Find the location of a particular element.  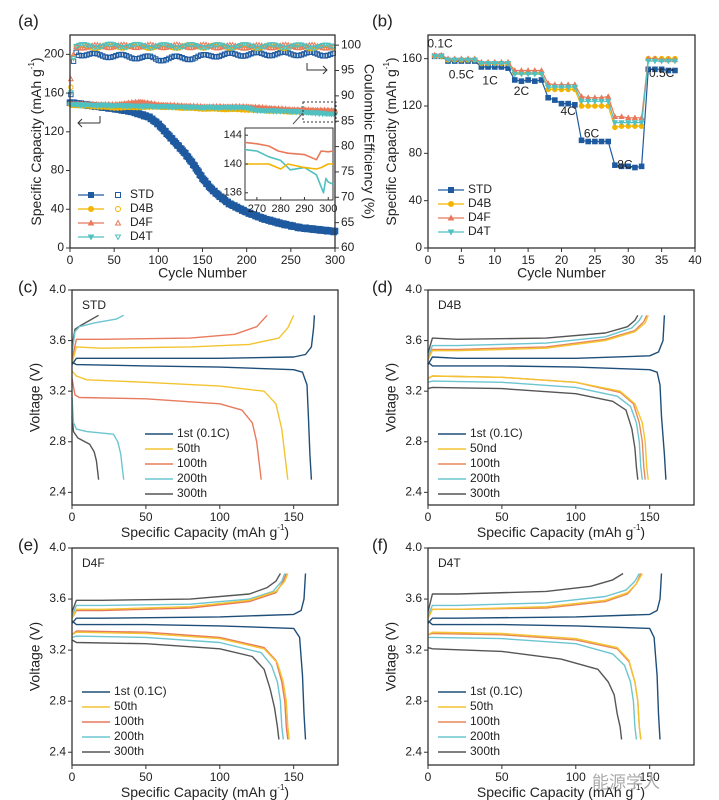

rate-annotation: 0.5C is located at coordinates (662, 73).